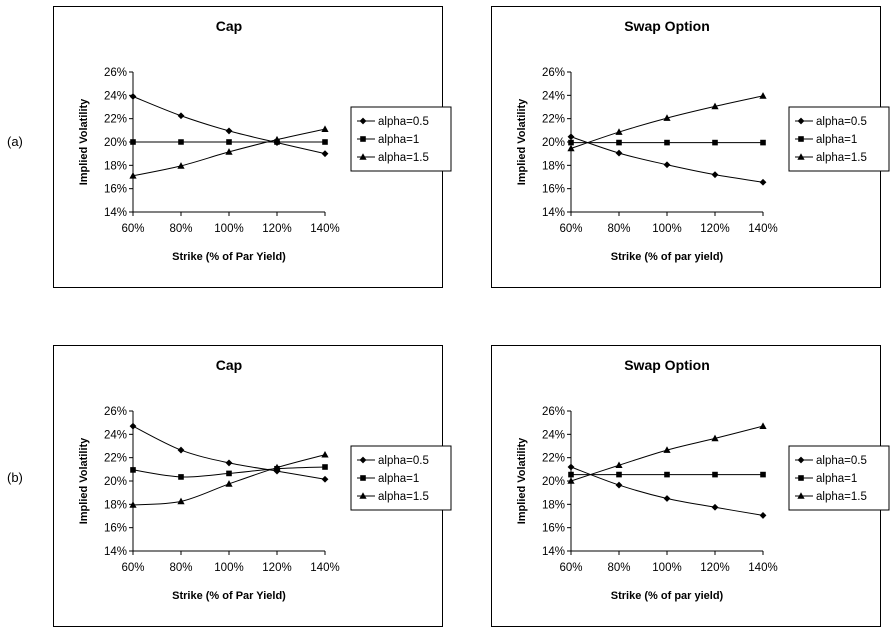 This screenshot has height=627, width=893. I want to click on y-axis-label: Implied Volatility, so click(522, 141).